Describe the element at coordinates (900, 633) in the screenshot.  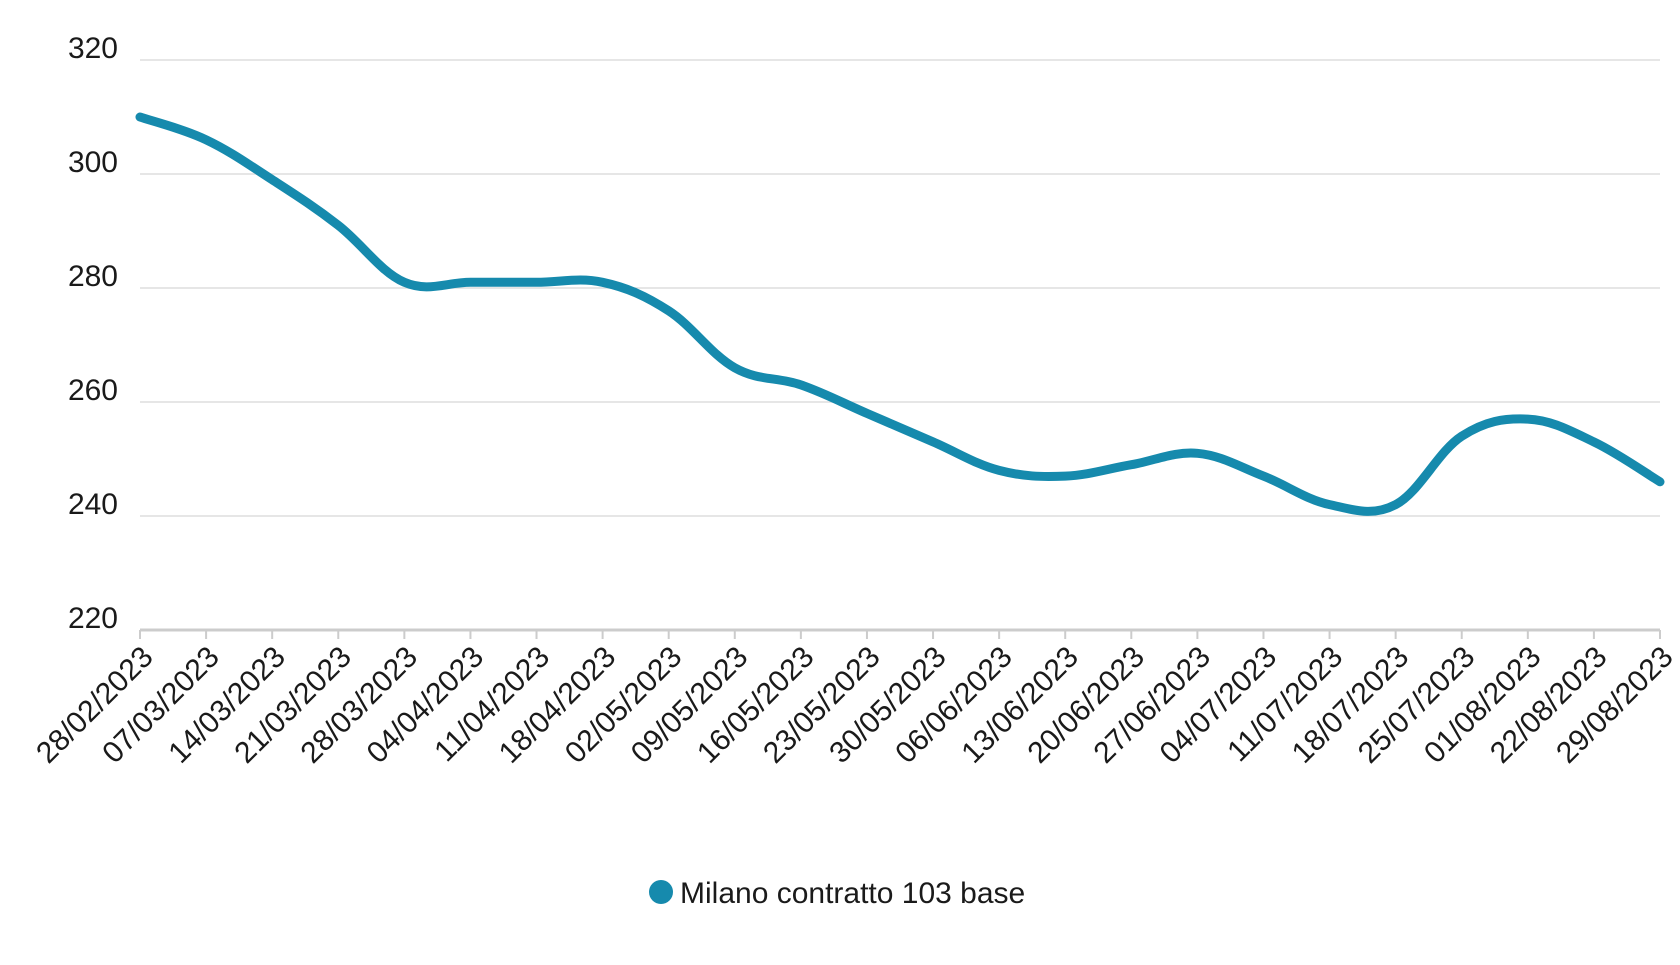
I see `x-axis` at that location.